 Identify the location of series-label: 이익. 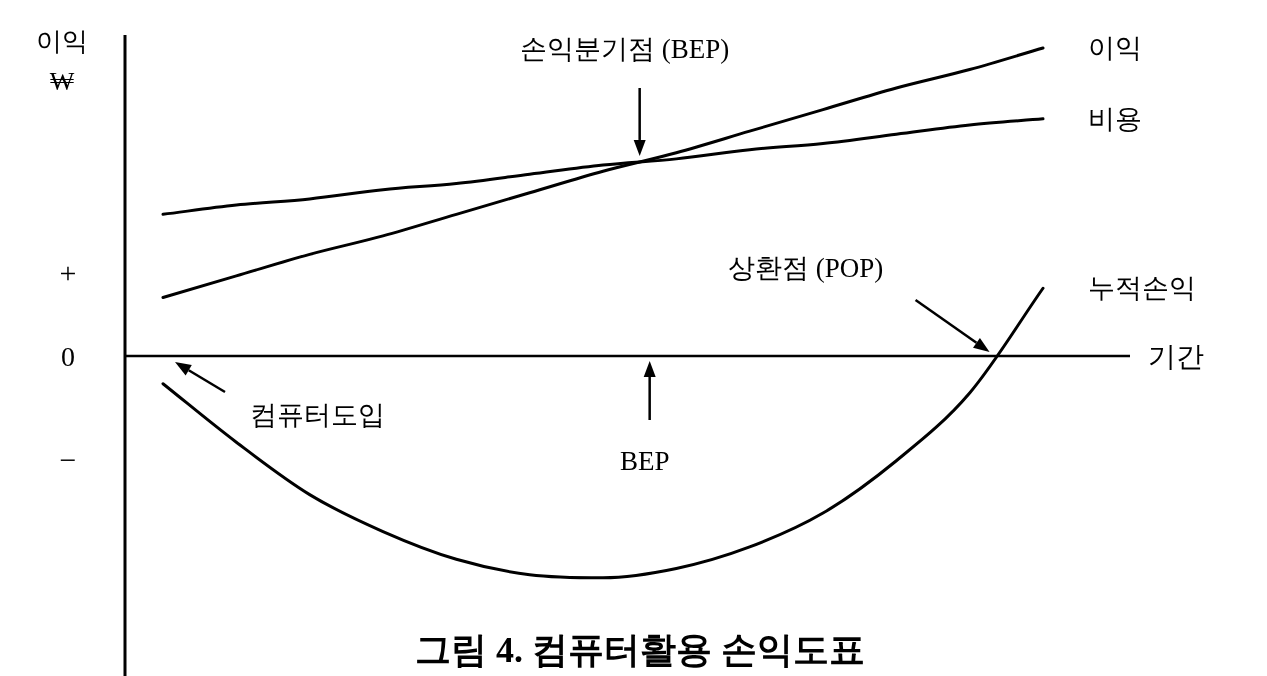
(1115, 48).